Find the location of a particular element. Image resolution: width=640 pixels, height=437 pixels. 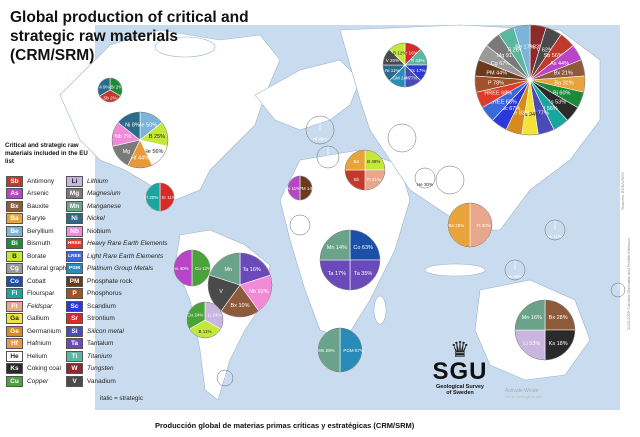

legend-swatch: Cu is located at coordinates (14, 381).